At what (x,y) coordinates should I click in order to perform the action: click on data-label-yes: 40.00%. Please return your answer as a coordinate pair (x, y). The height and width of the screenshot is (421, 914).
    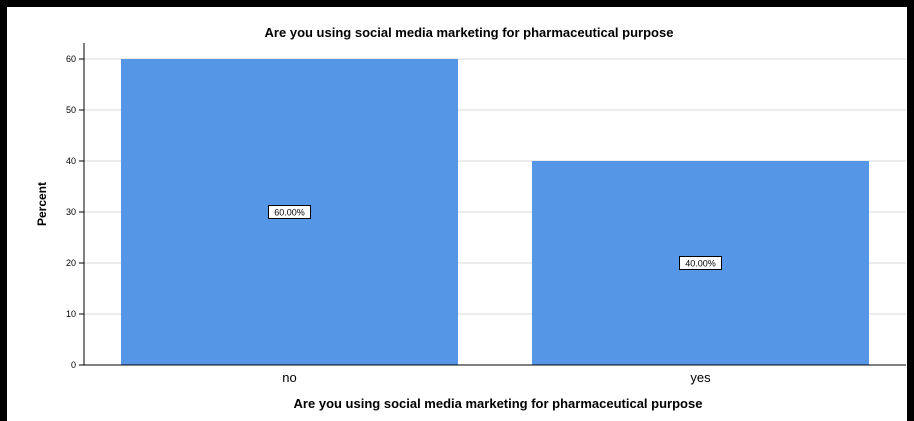
    Looking at the image, I should click on (700, 263).